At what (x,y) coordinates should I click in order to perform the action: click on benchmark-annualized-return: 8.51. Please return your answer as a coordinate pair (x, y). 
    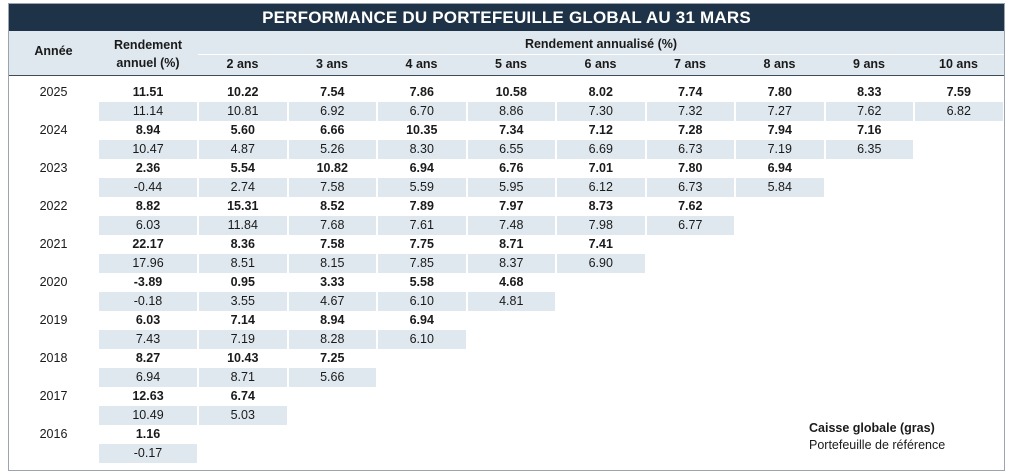
    Looking at the image, I should click on (243, 263).